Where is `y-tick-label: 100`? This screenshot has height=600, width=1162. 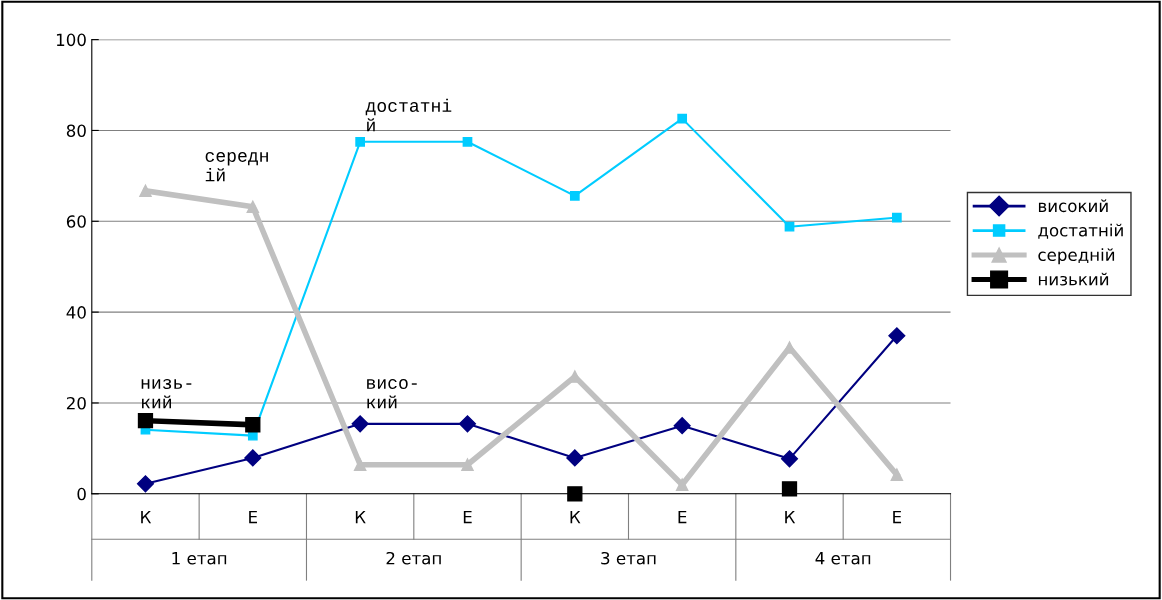
y-tick-label: 100 is located at coordinates (71, 40).